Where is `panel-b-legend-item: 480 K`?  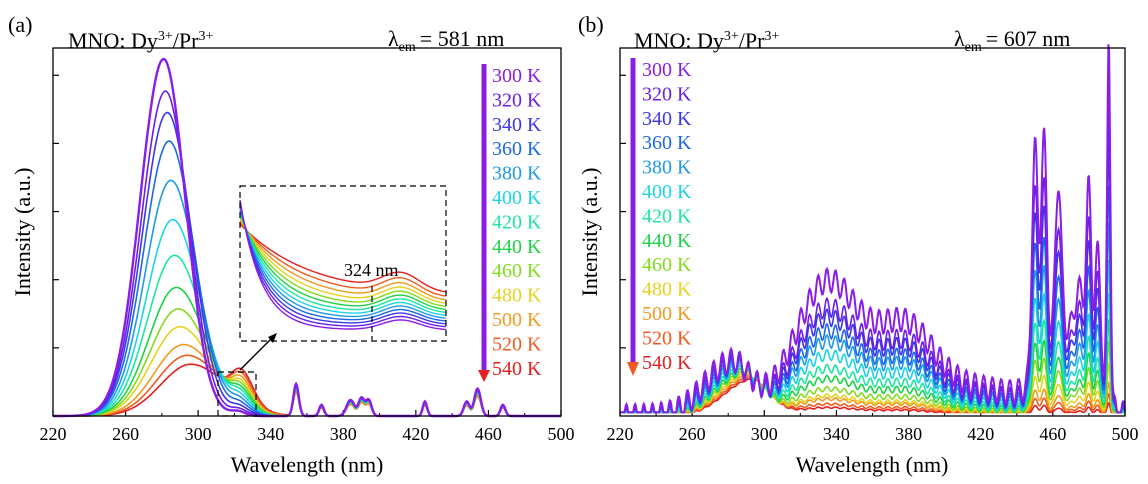
panel-b-legend-item: 480 K is located at coordinates (667, 290).